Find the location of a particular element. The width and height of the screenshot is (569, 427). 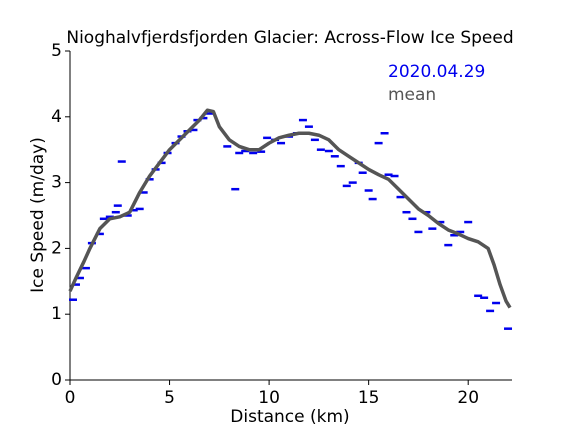

legend-label: mean is located at coordinates (412, 95).